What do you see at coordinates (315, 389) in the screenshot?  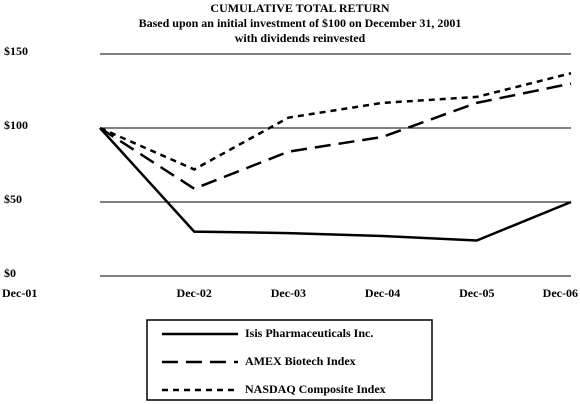 I see `legend-label: NASDAQ Composite Index` at bounding box center [315, 389].